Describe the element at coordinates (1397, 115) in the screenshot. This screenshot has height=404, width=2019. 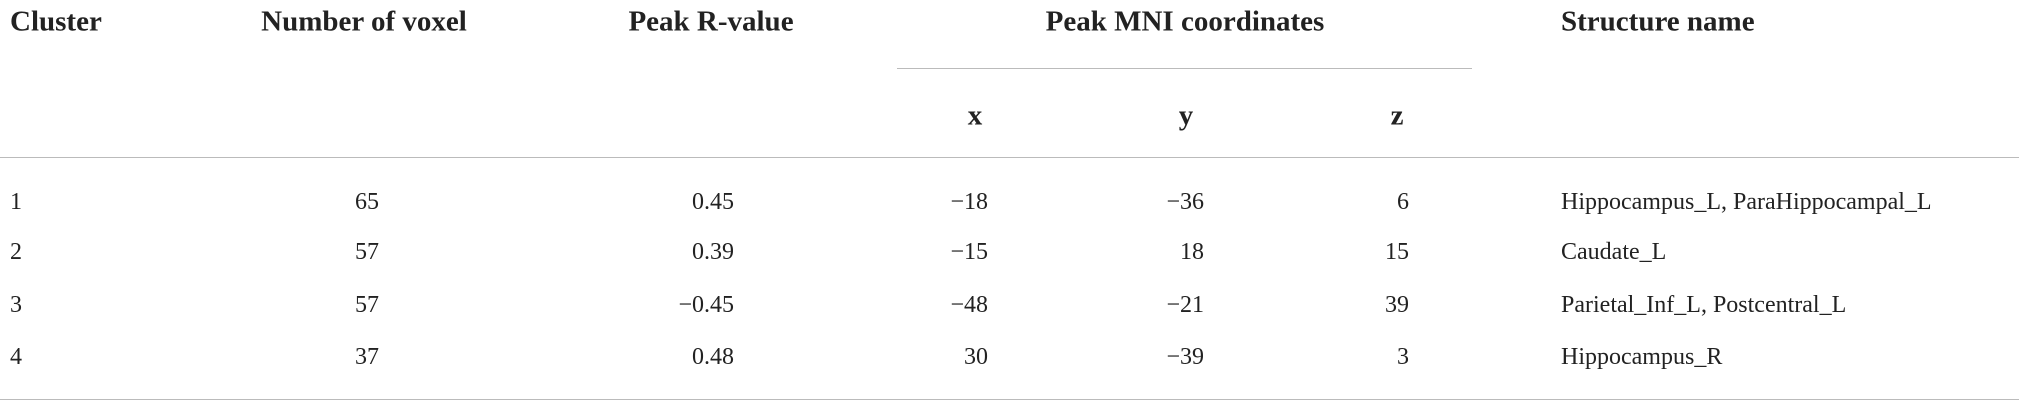
I see `sub-header: z` at that location.